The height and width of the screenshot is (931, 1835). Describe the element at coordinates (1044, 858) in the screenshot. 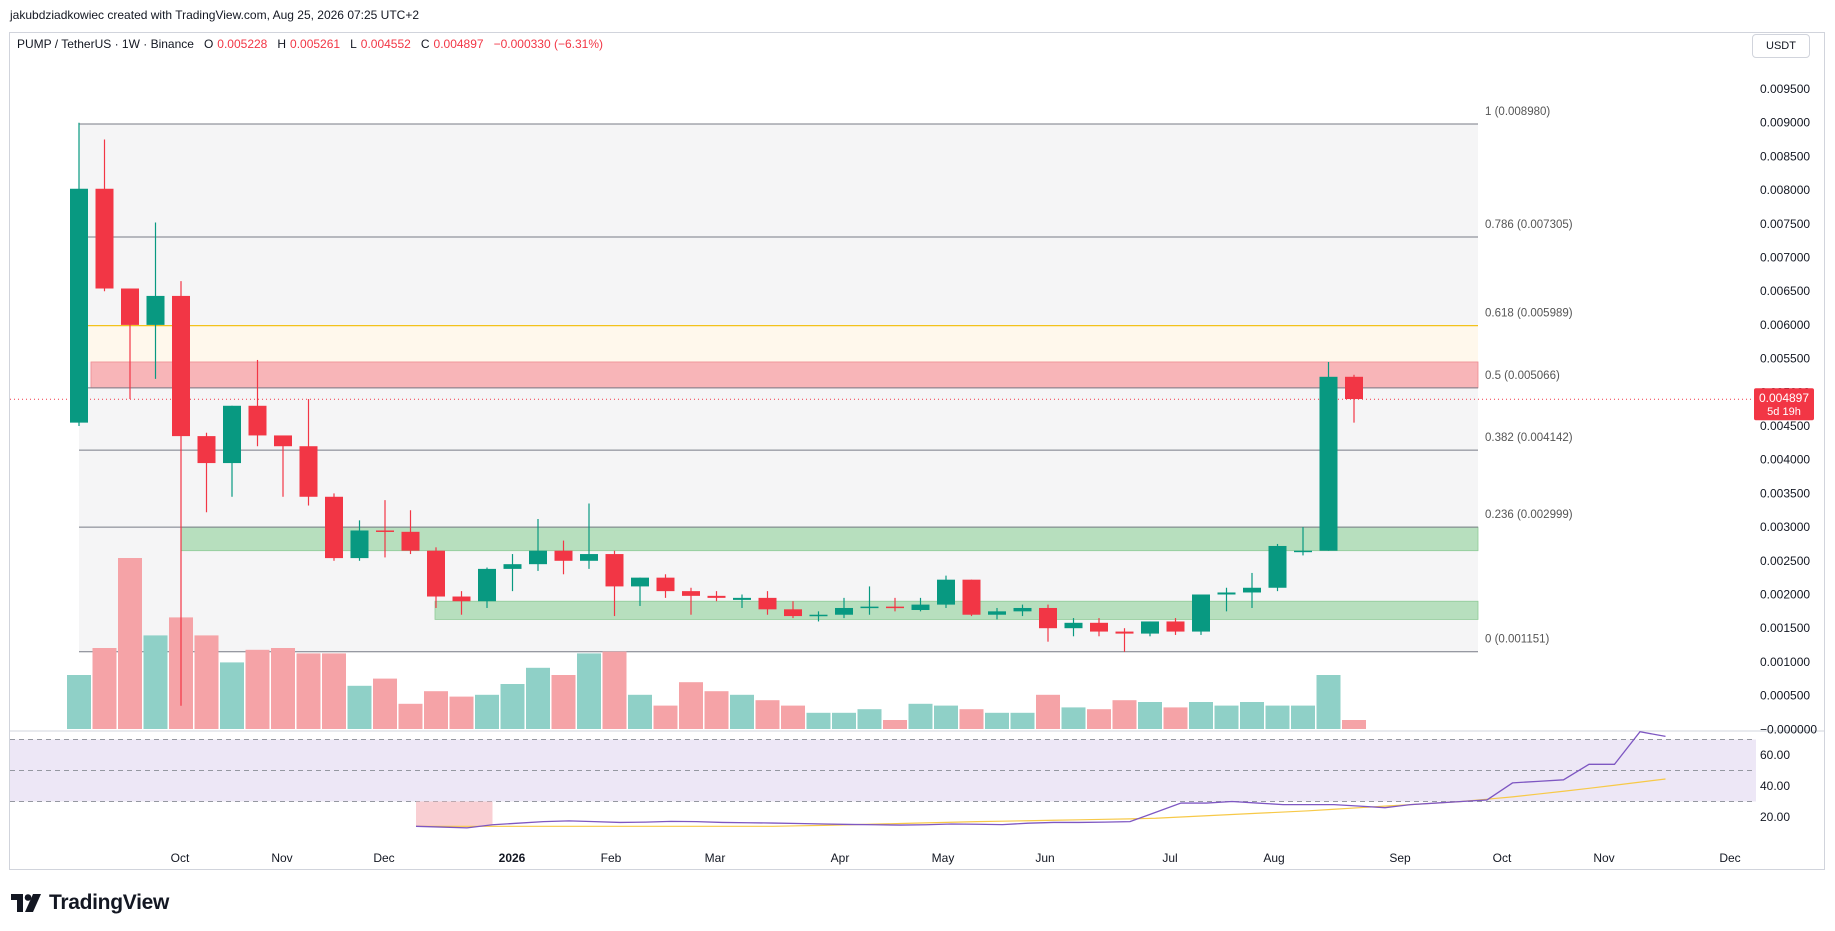

I see `time-tick-label: Jun` at that location.